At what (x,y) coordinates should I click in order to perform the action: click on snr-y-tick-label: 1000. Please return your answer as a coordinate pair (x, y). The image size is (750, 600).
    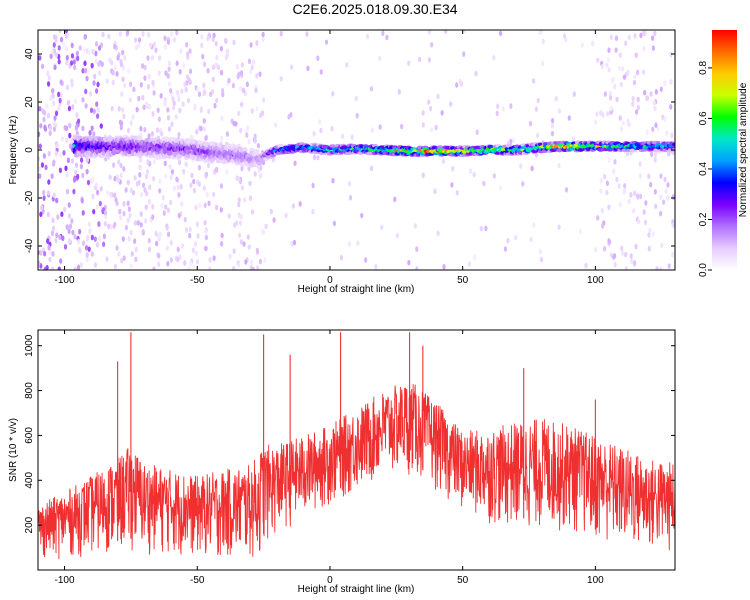
    Looking at the image, I should click on (29, 345).